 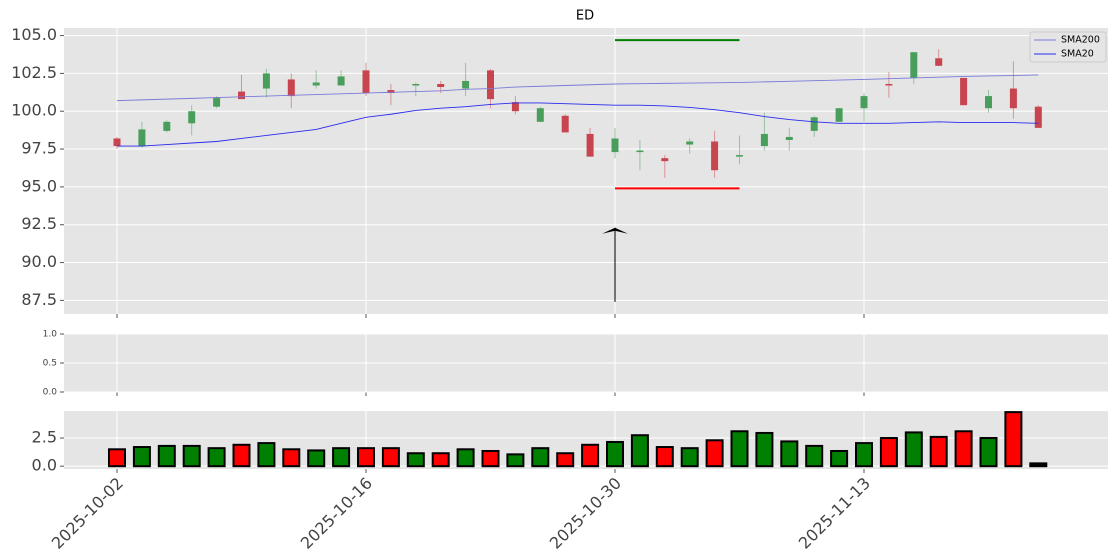 What do you see at coordinates (39, 261) in the screenshot?
I see `y-tick-label: 90.0` at bounding box center [39, 261].